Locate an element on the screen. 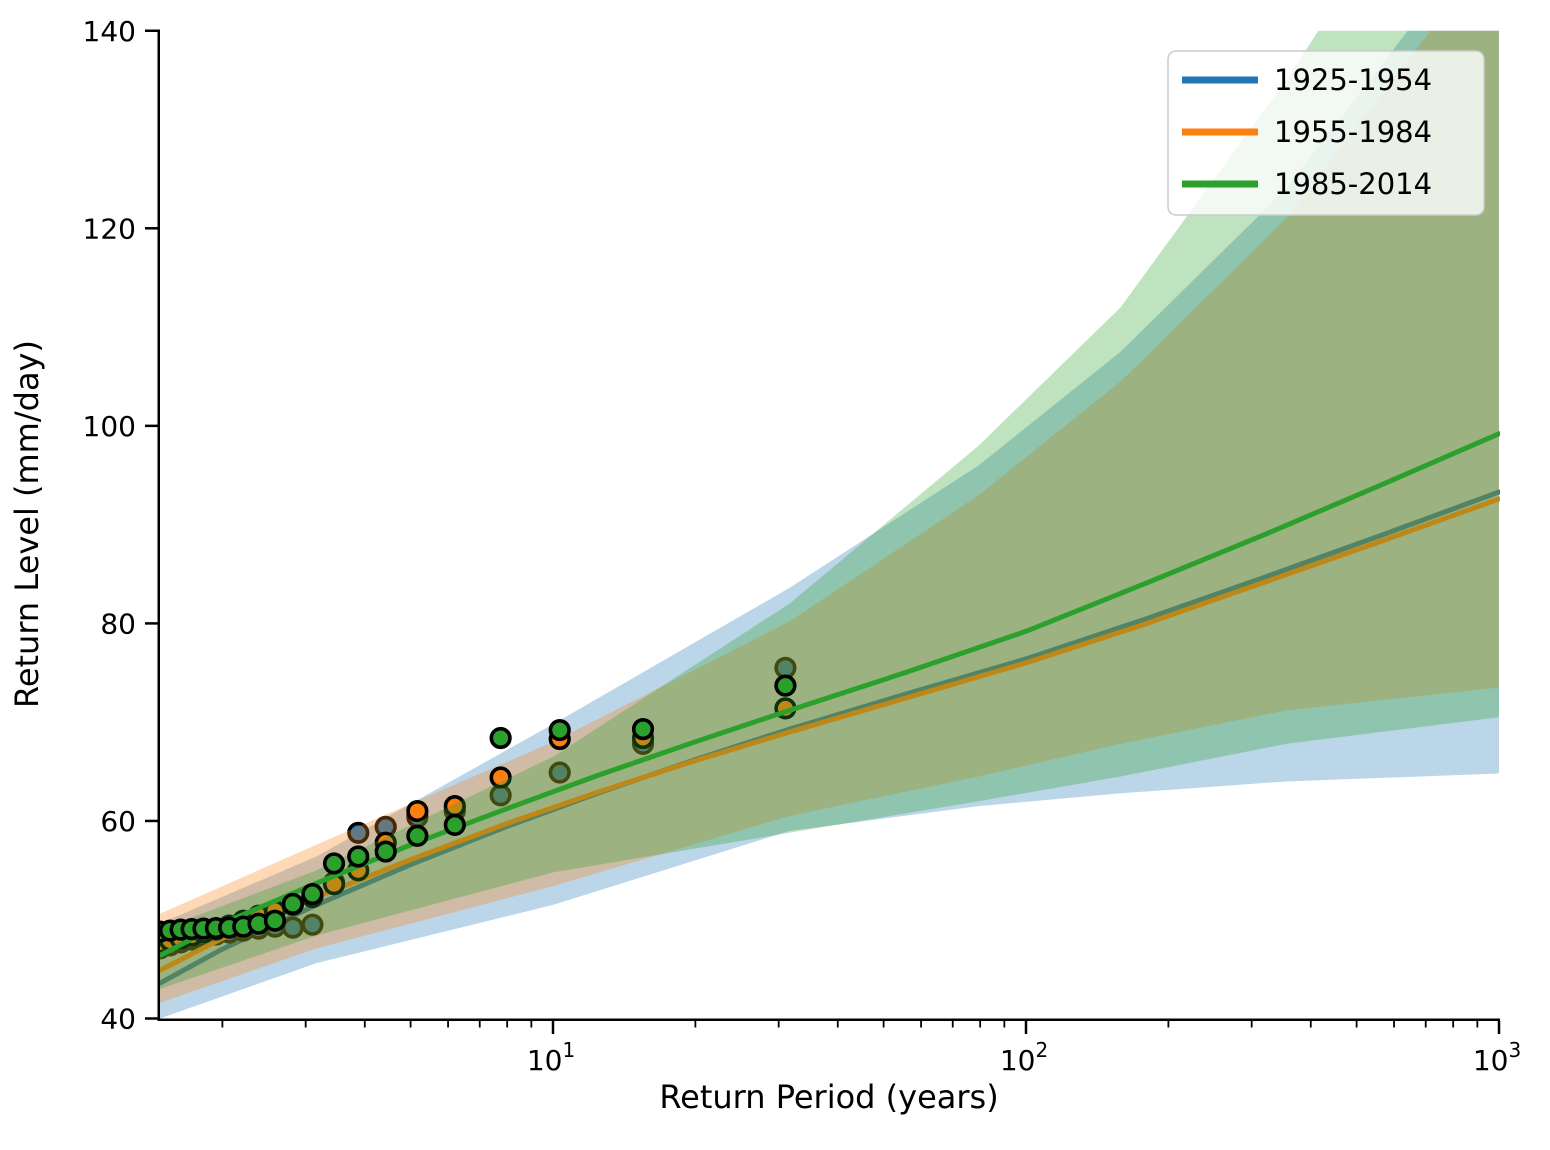 This screenshot has width=1550, height=1150. legend-box is located at coordinates (1326, 133).